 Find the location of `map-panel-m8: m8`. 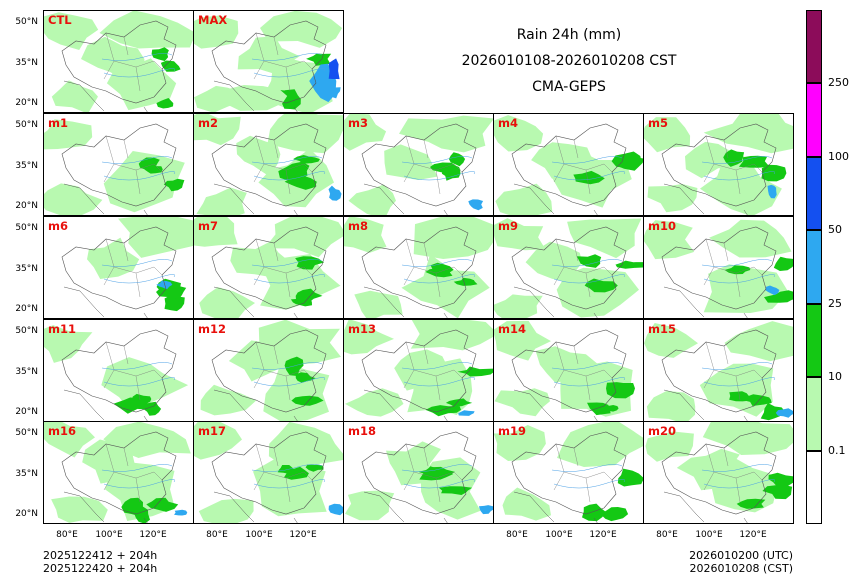

map-panel-m8: m8 is located at coordinates (418, 267).